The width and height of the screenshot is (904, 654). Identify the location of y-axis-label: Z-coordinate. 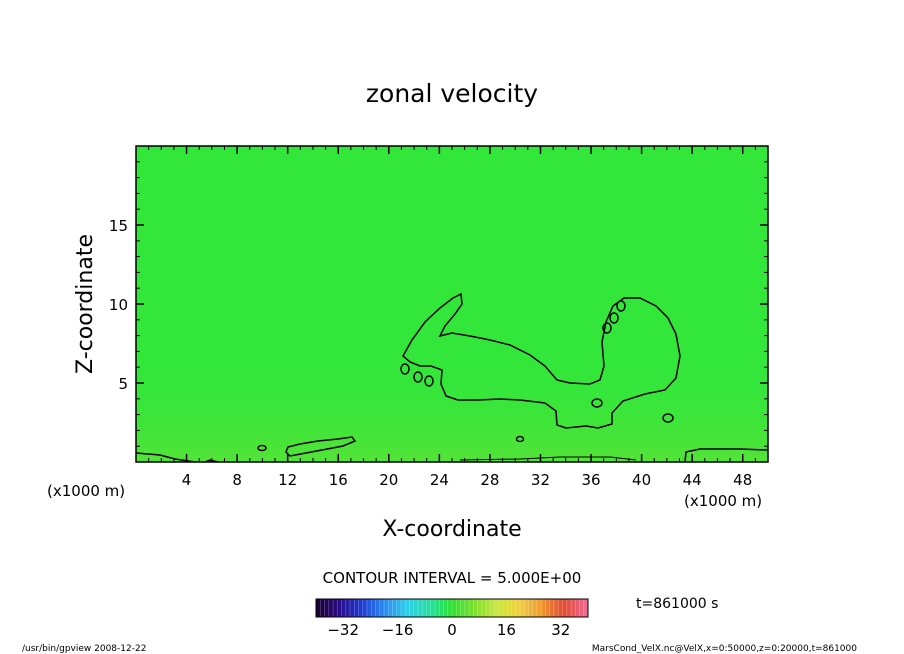
(85, 304).